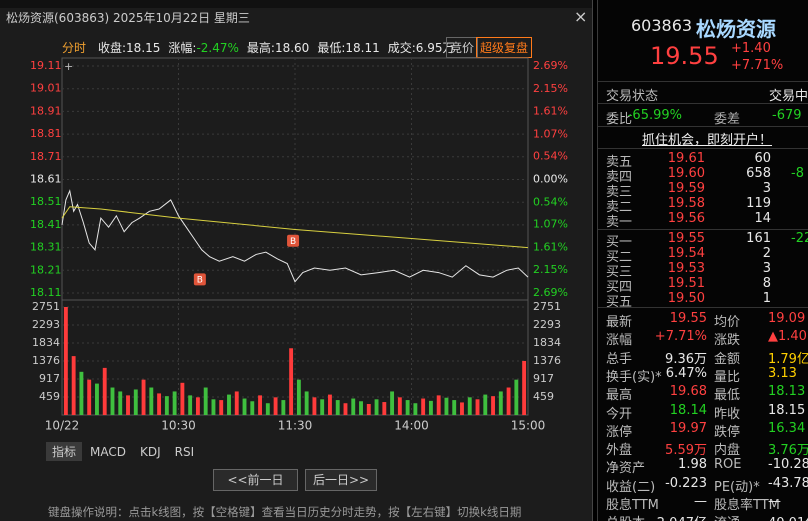 This screenshot has height=521, width=808. I want to click on stat-label: 跌停, so click(727, 432).